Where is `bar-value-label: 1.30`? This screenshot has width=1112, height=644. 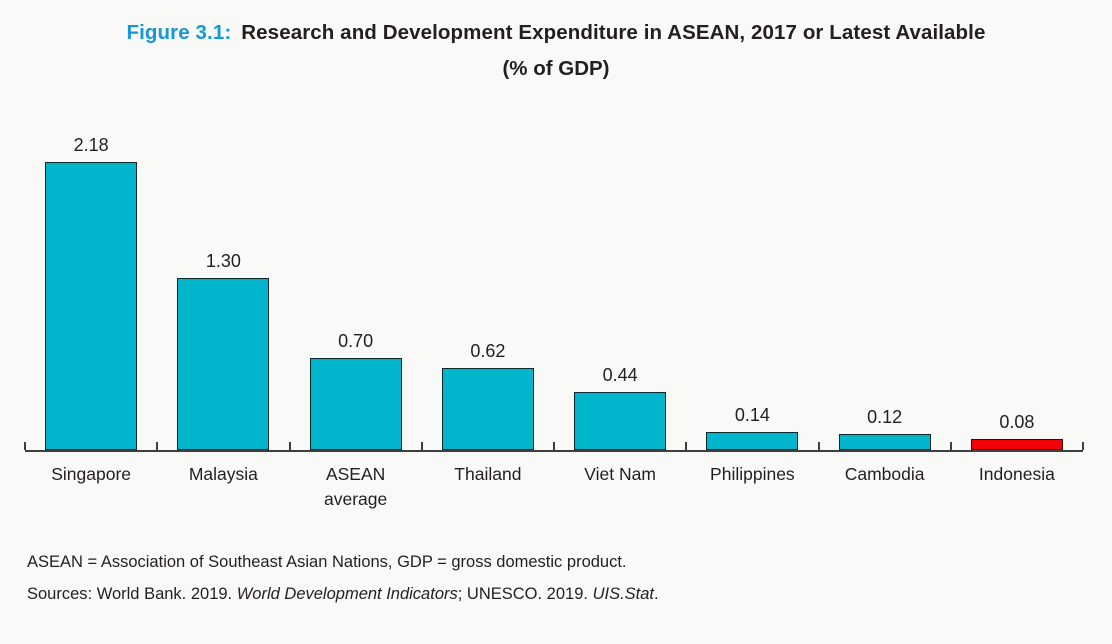 bar-value-label: 1.30 is located at coordinates (223, 261).